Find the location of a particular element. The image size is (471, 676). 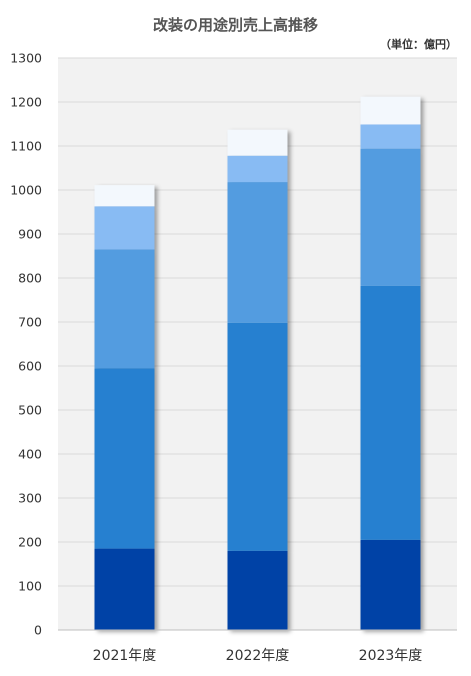

y-tick-label: 1300 is located at coordinates (26, 58).